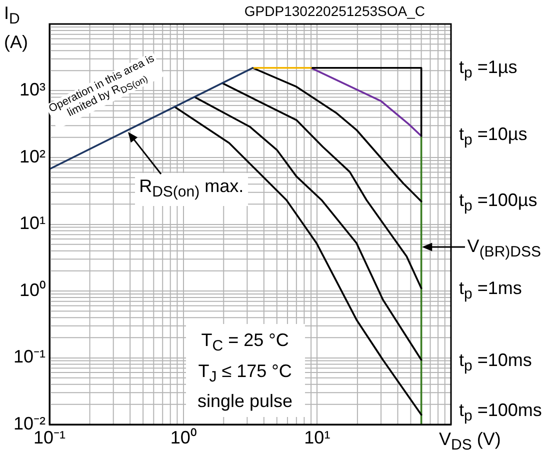  What do you see at coordinates (488, 70) in the screenshot?
I see `text: t$_{p}$ =1µs` at bounding box center [488, 70].